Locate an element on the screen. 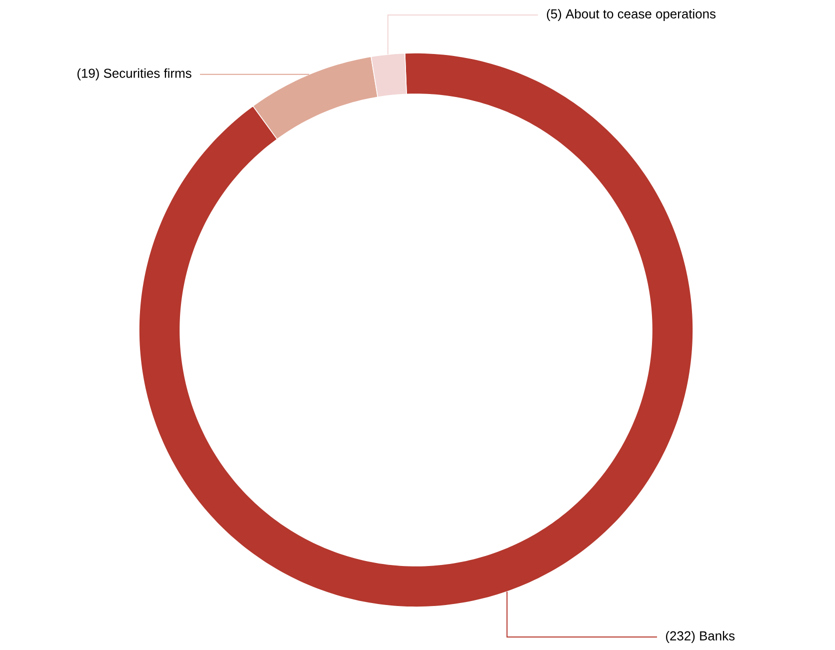 This screenshot has width=835, height=650. data-label: (232) is located at coordinates (680, 637).